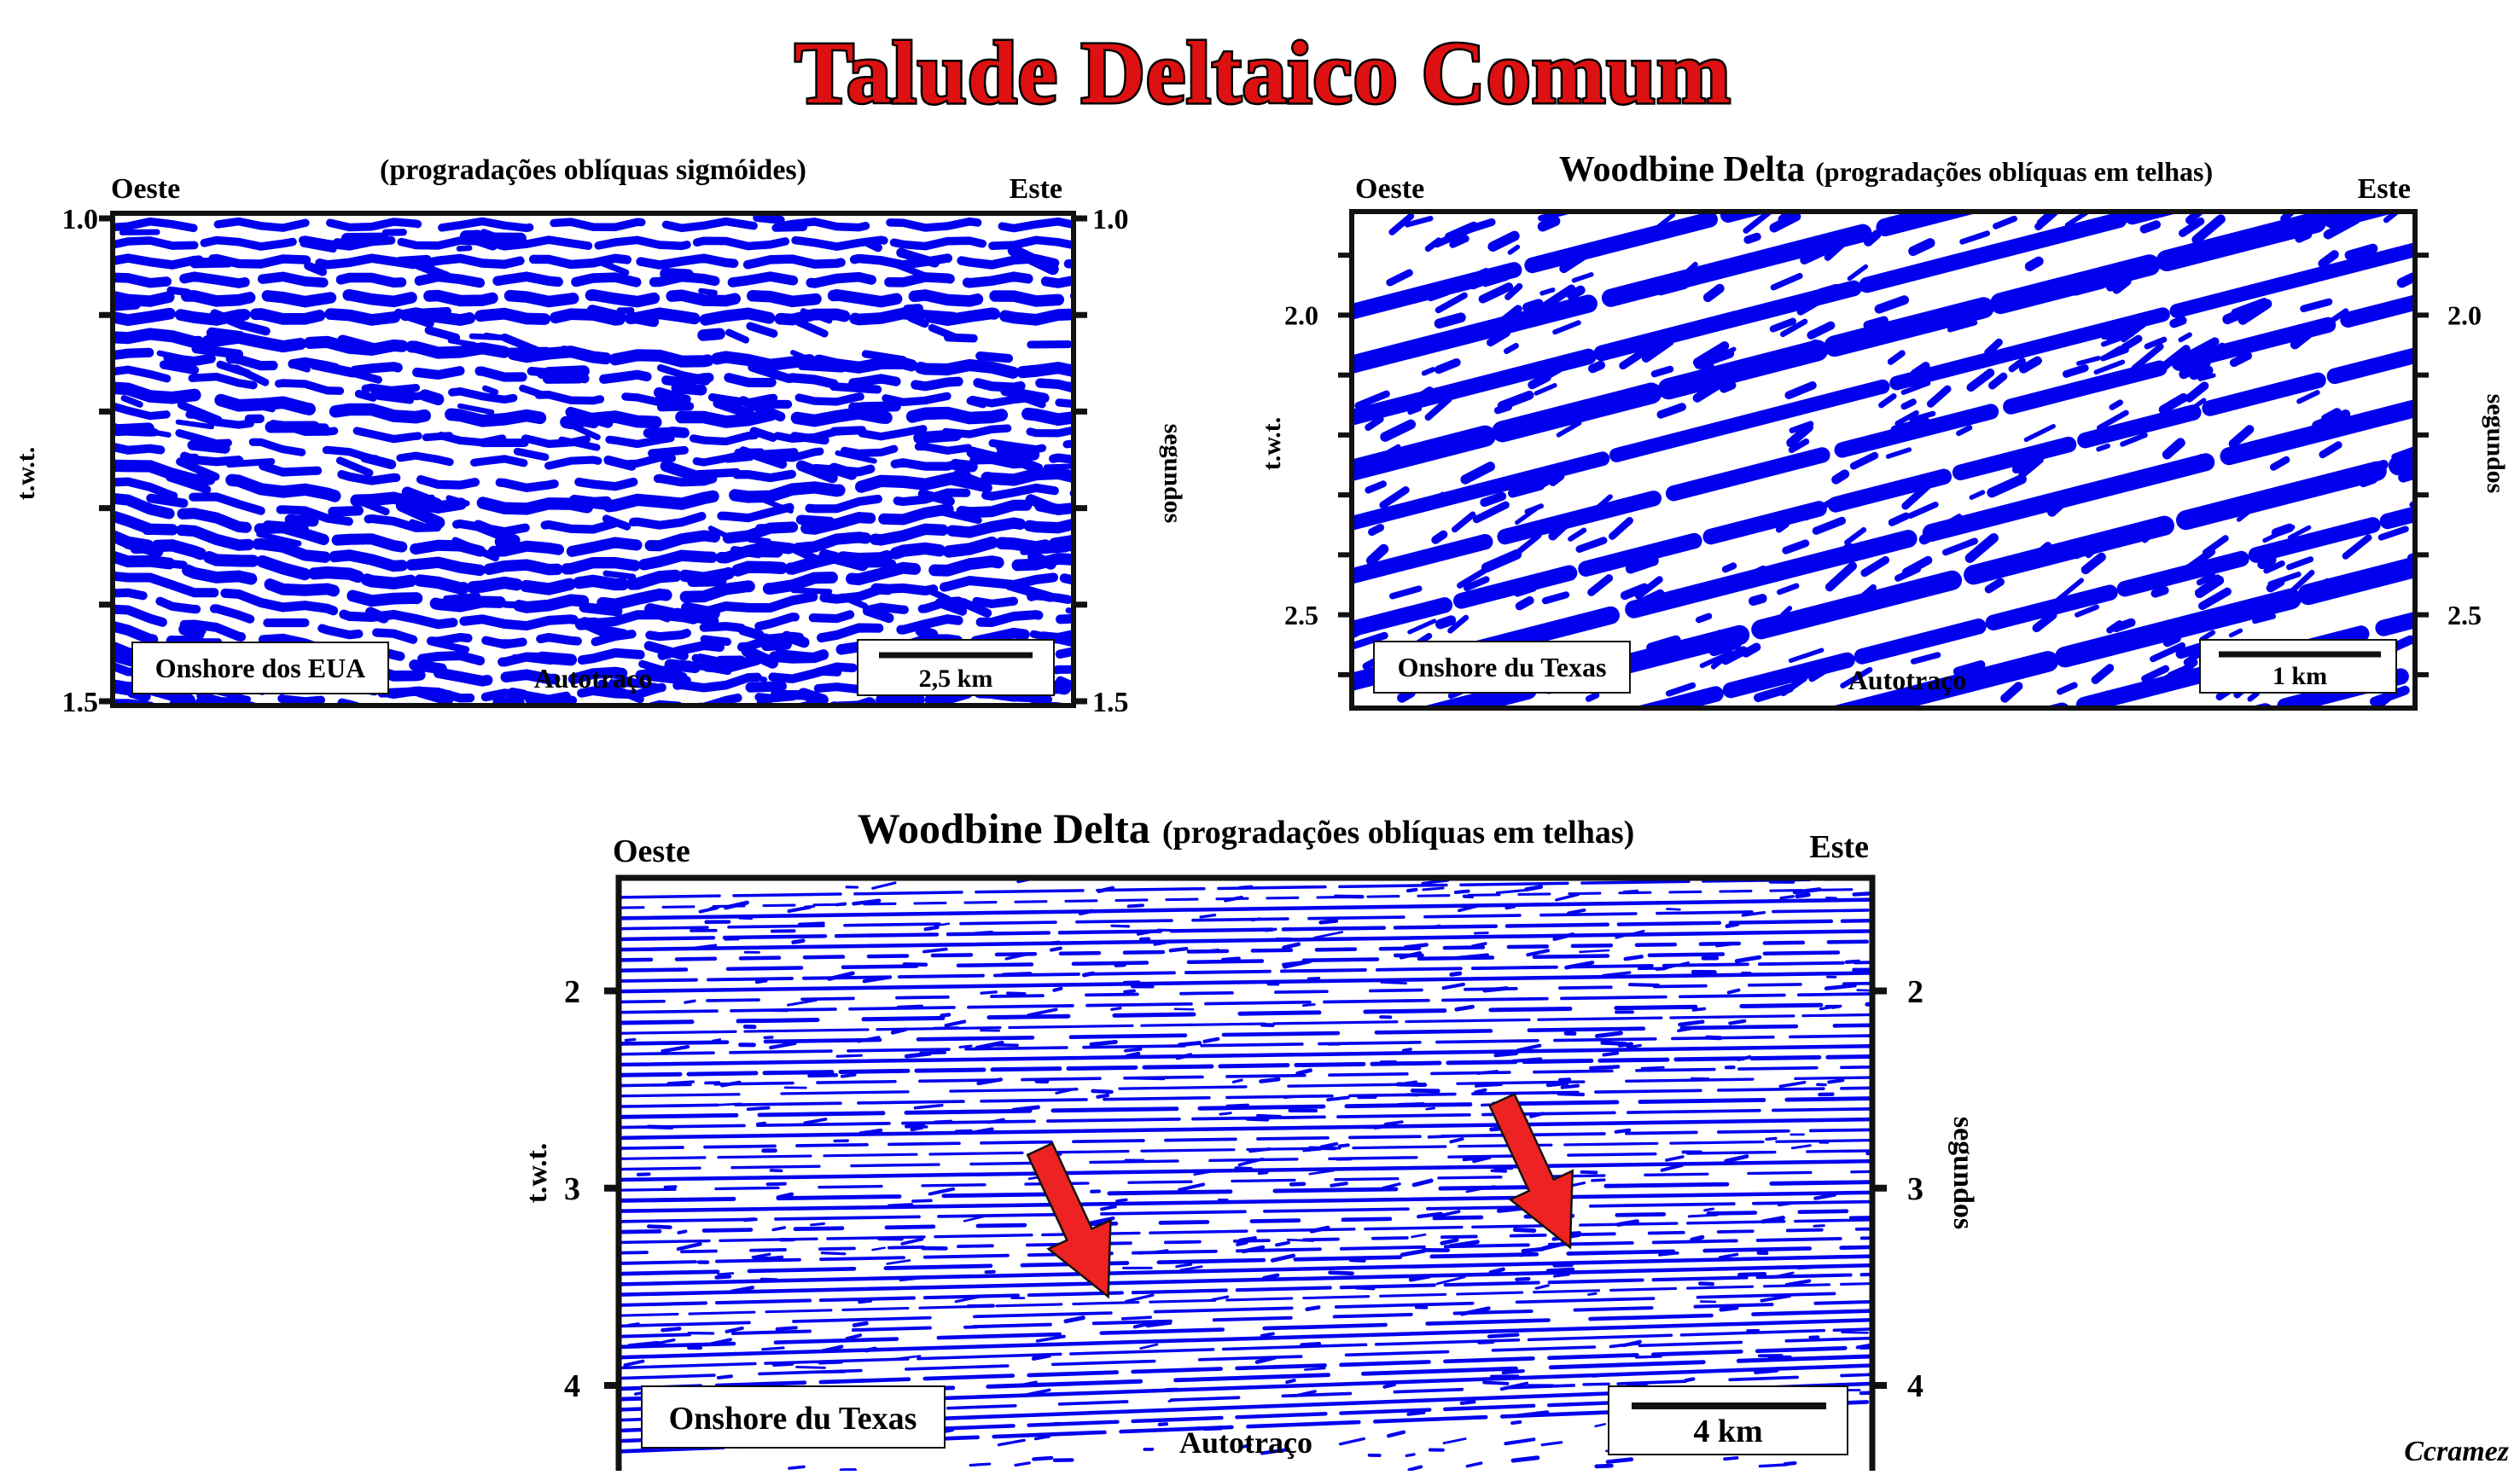 The width and height of the screenshot is (2520, 1475). What do you see at coordinates (1907, 680) in the screenshot?
I see `panel-2-process-label: Autotraço` at bounding box center [1907, 680].